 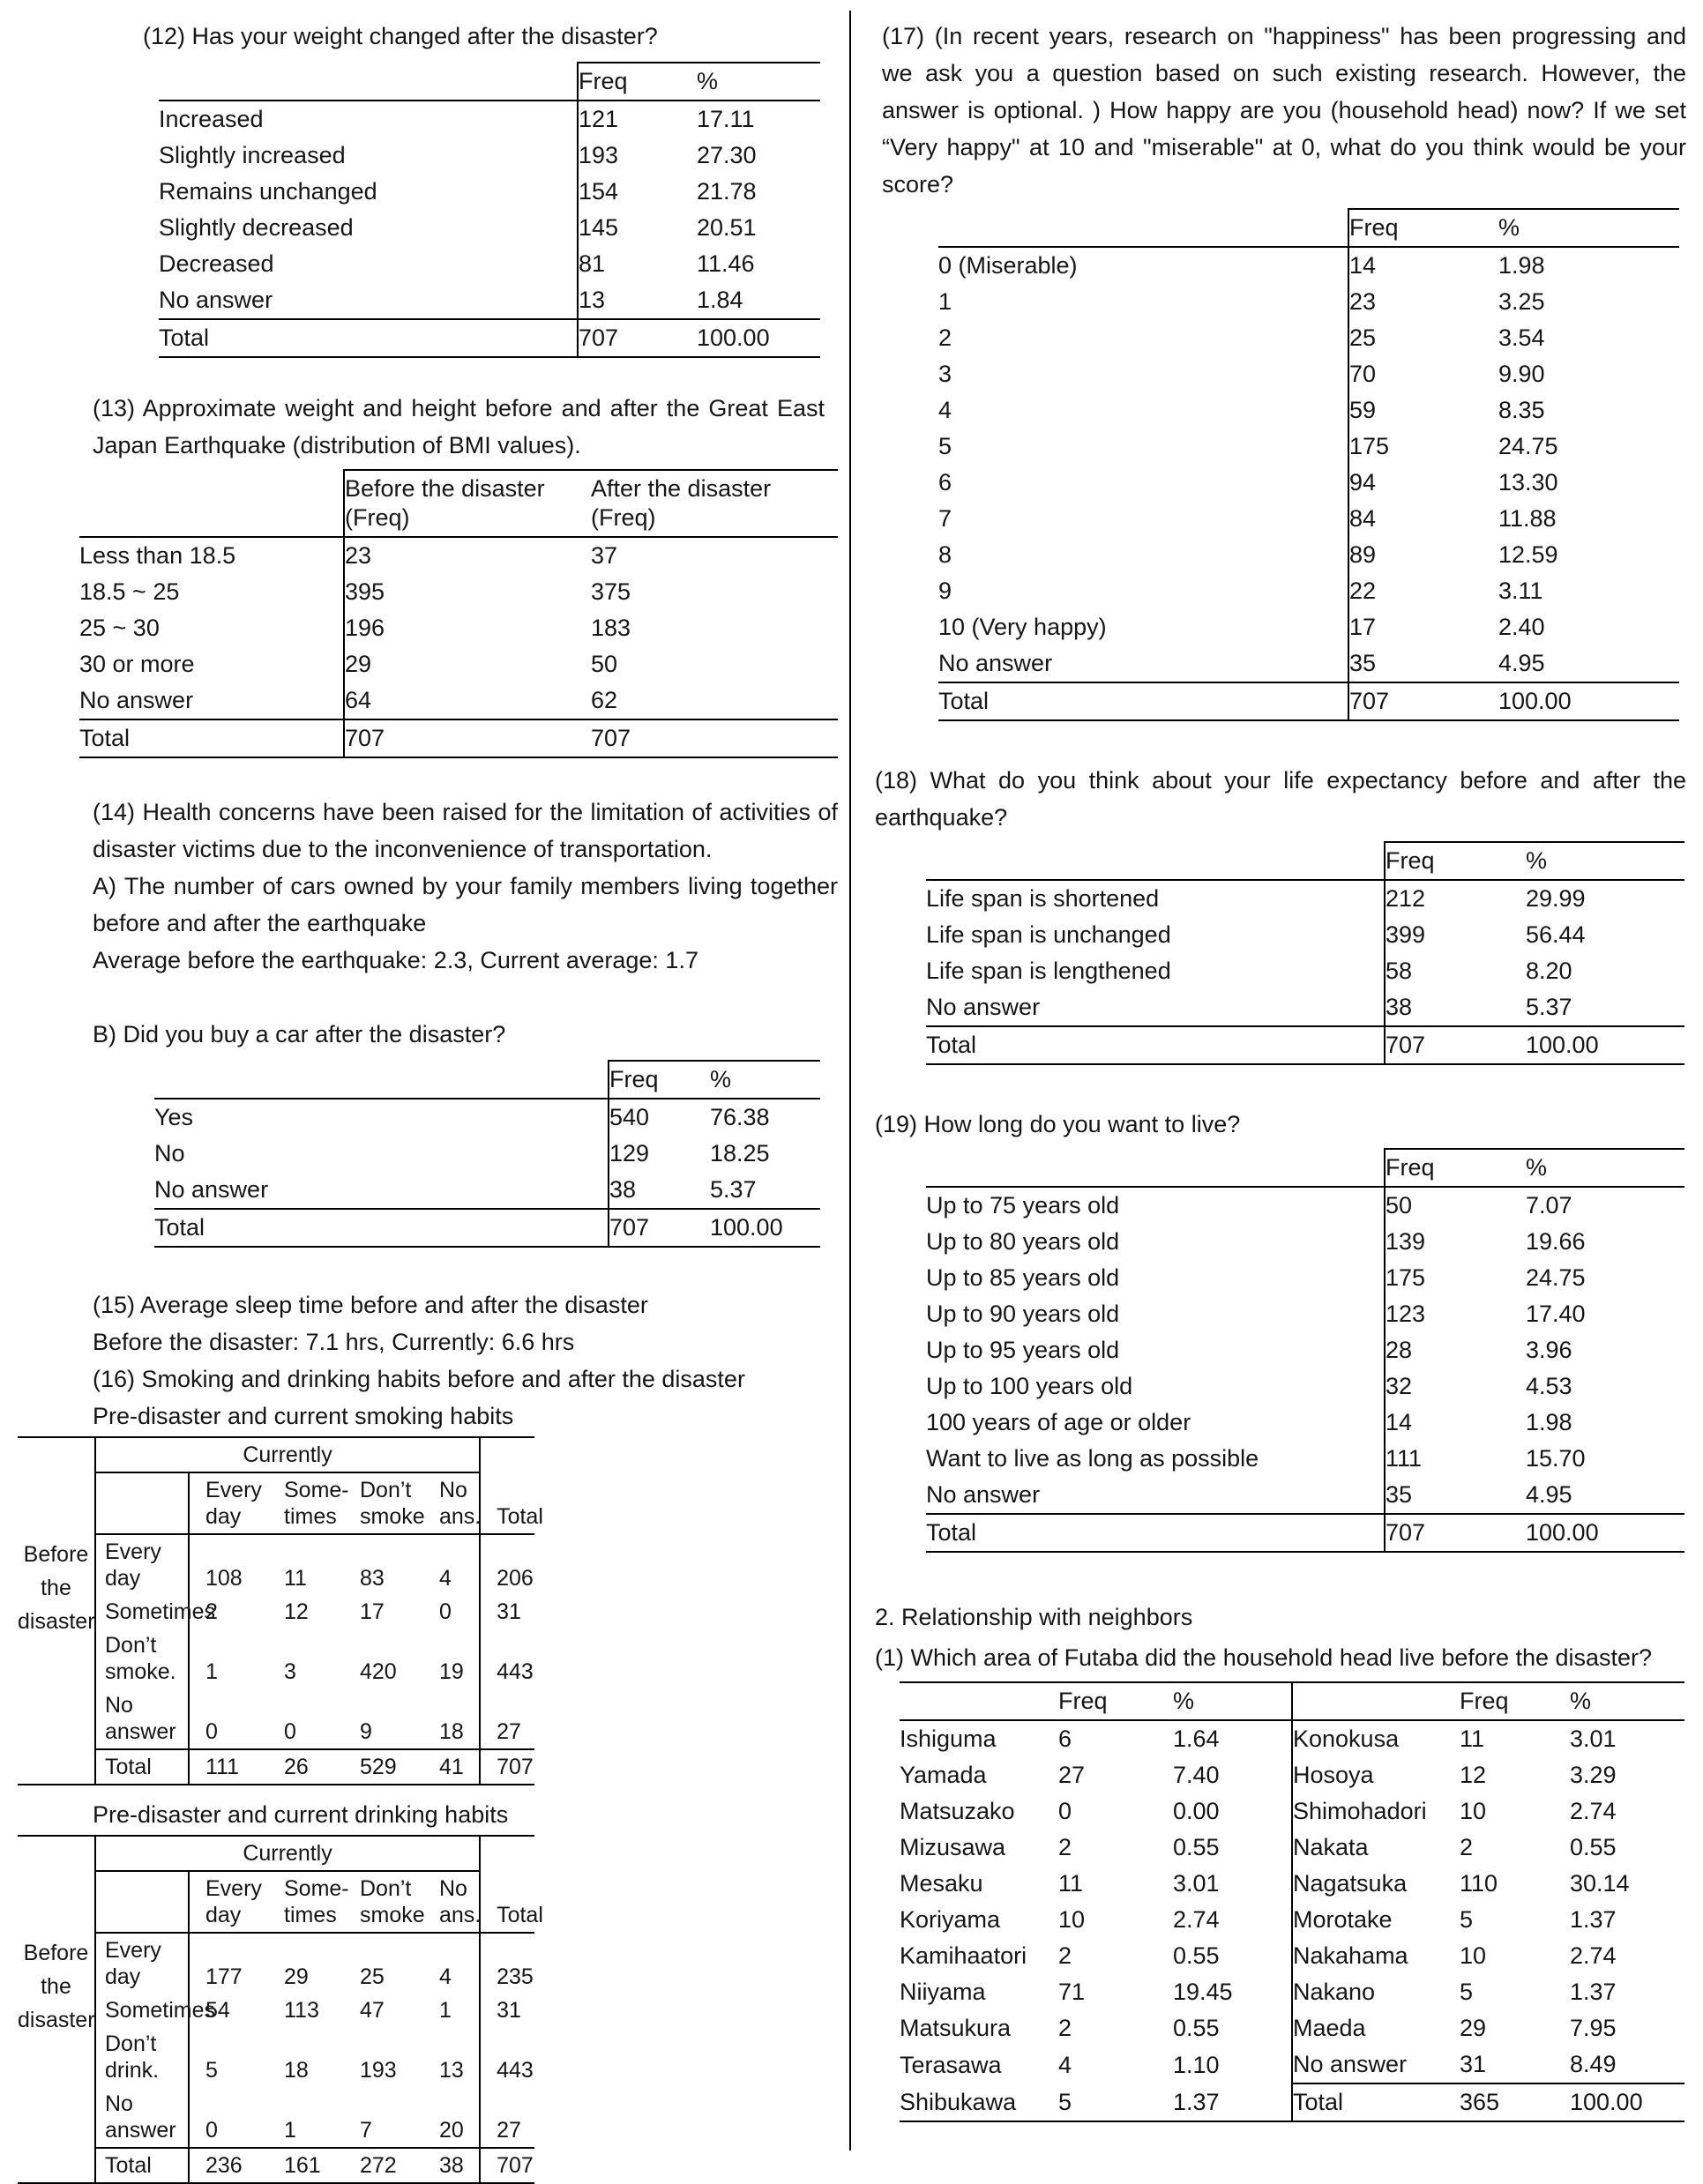 I want to click on table-row: Sometimes 2 12 17 0 31, so click(x=276, y=1612).